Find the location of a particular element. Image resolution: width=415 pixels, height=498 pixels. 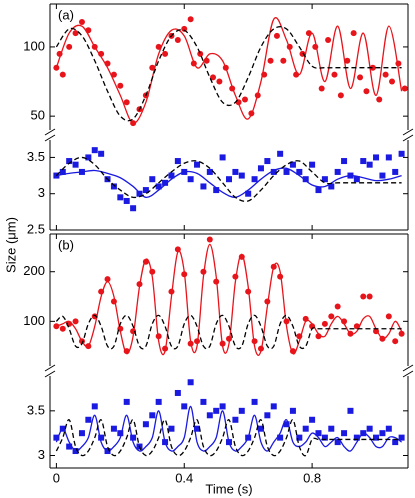

plot-area is located at coordinates (229, 179).